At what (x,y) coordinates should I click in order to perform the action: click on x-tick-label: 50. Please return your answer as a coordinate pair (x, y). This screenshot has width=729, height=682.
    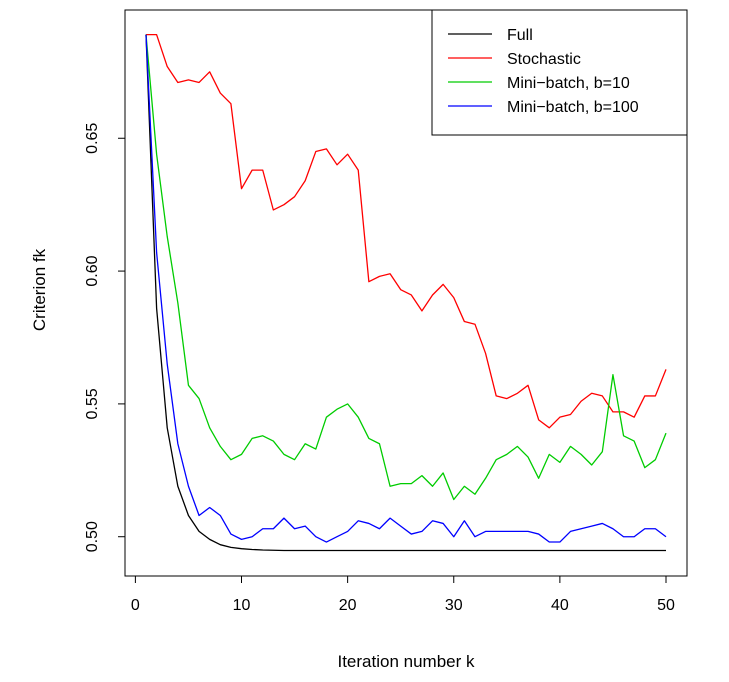
    Looking at the image, I should click on (666, 605).